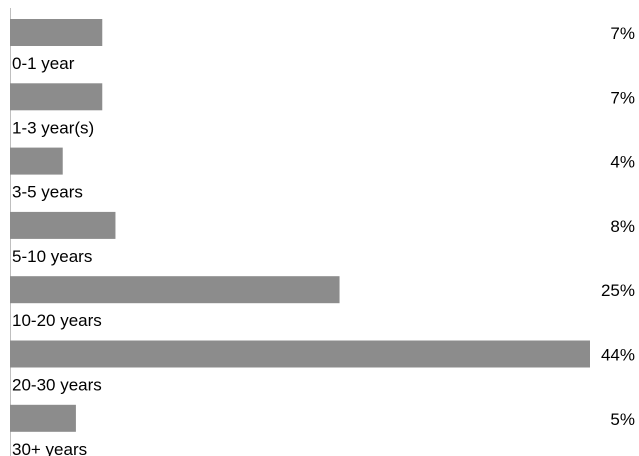  What do you see at coordinates (618, 290) in the screenshot?
I see `value-label-4: 25%` at bounding box center [618, 290].